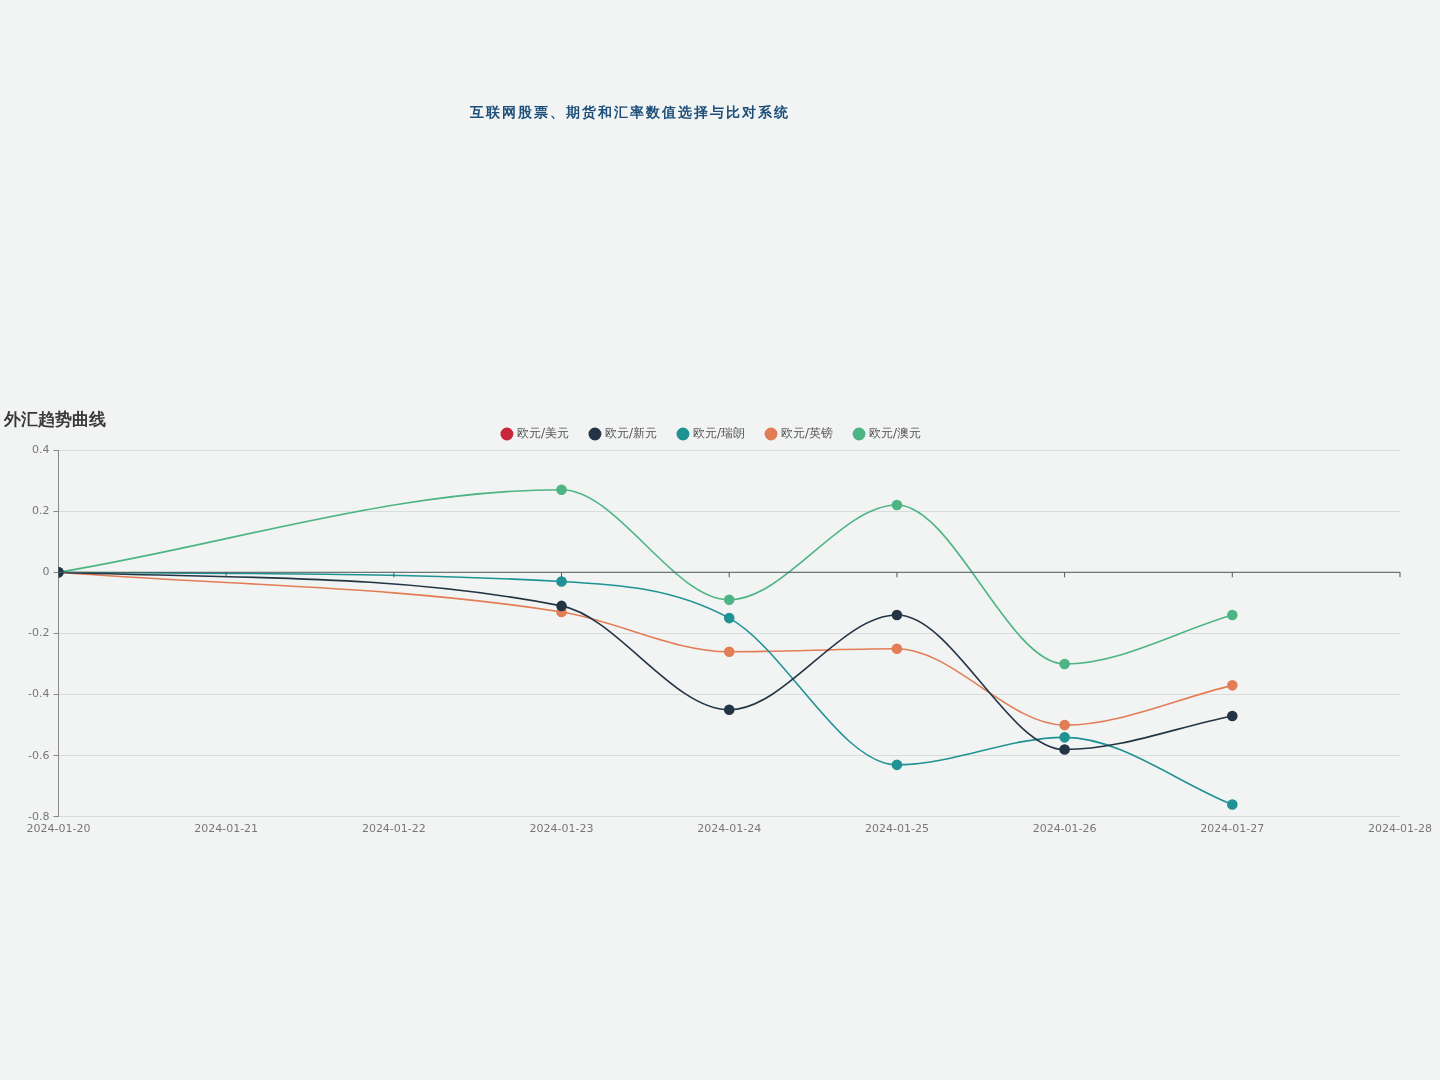 The height and width of the screenshot is (1080, 1440). What do you see at coordinates (630, 433) in the screenshot?
I see `legend-label: 欧元/新元` at bounding box center [630, 433].